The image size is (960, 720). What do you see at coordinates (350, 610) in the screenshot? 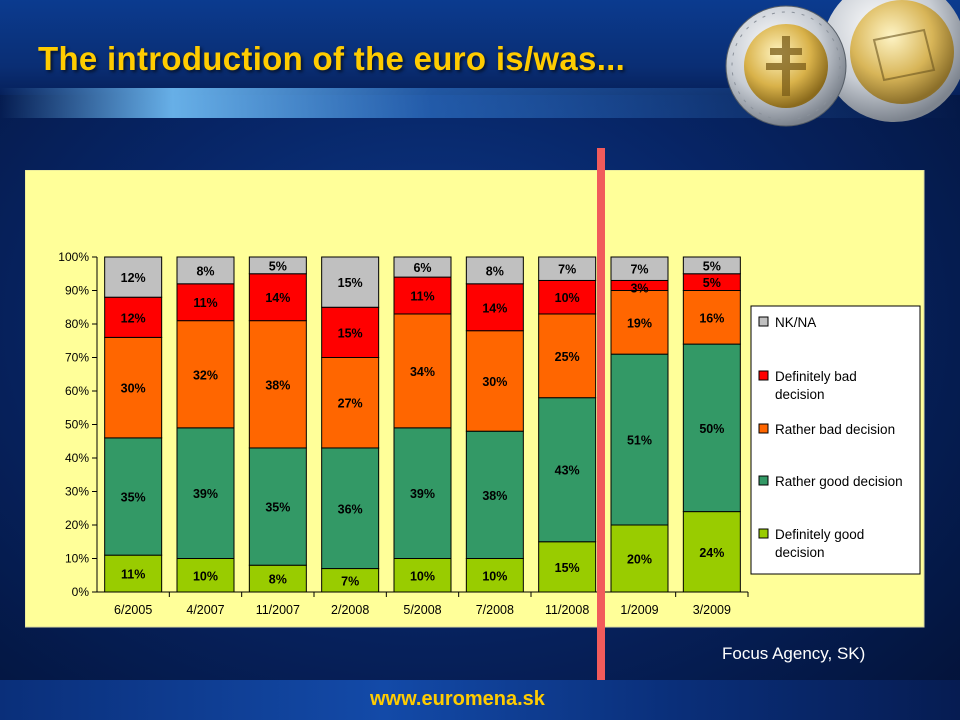
I see `x-tick-label: 2/2008` at bounding box center [350, 610].